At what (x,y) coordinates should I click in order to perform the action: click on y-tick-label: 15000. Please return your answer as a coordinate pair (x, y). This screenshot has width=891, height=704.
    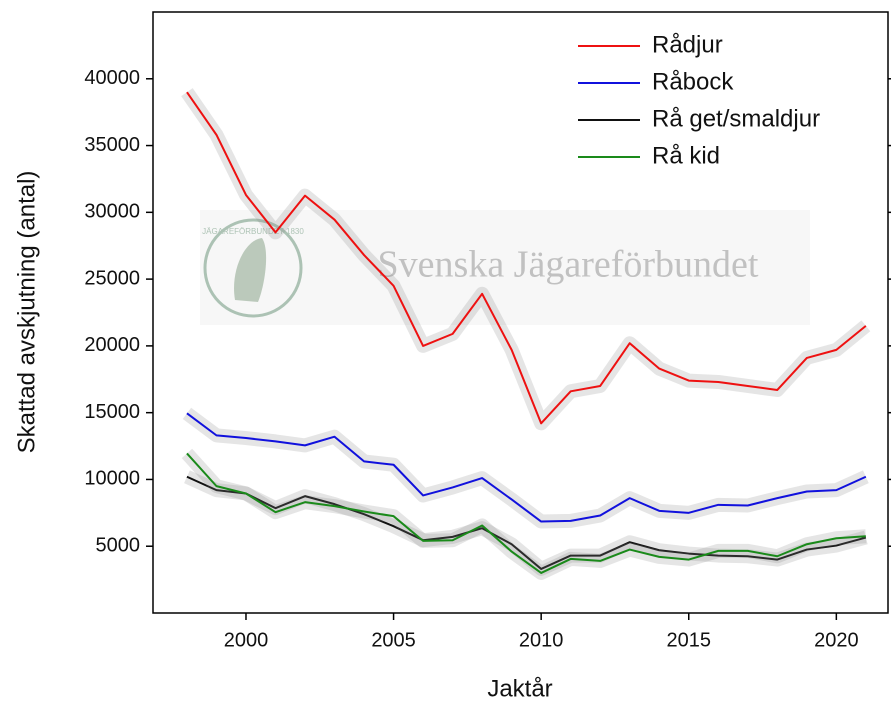
    Looking at the image, I should click on (112, 412).